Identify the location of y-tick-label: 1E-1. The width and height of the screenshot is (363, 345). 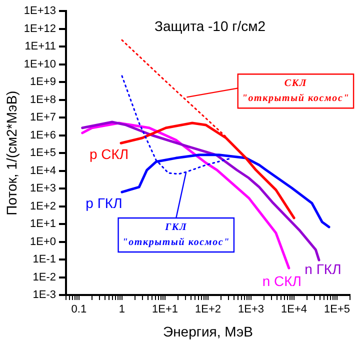
(44, 260).